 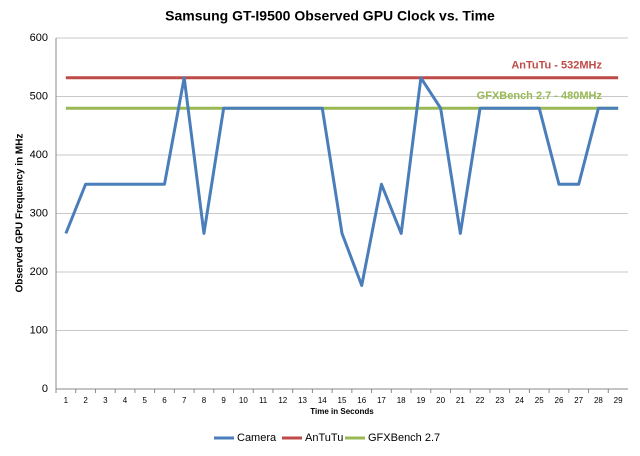 I want to click on x-tick-label: 7, so click(x=184, y=400).